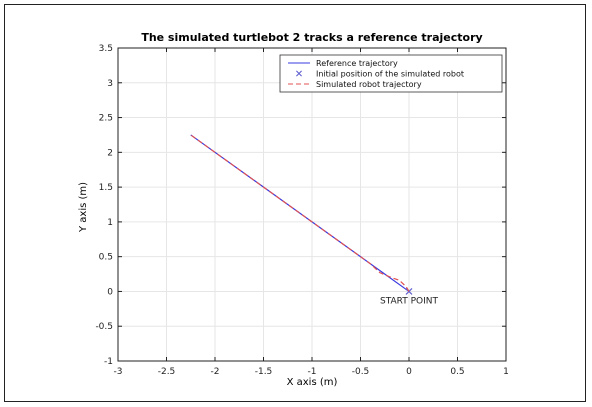 This screenshot has width=592, height=407. Describe the element at coordinates (104, 327) in the screenshot. I see `y-tick-label: -0.5` at that location.